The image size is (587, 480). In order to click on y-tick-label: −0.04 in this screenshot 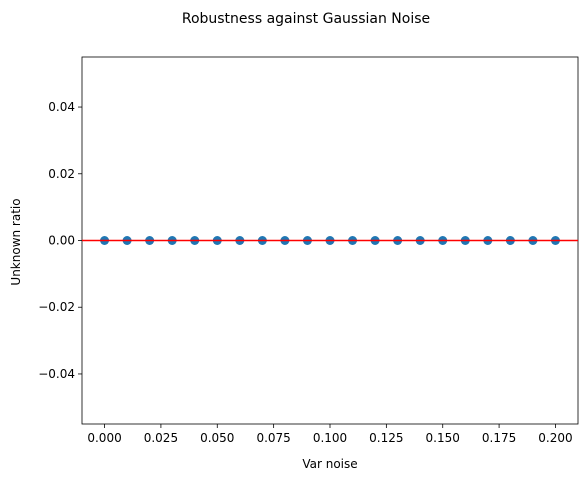, I will do `click(56, 374)`.